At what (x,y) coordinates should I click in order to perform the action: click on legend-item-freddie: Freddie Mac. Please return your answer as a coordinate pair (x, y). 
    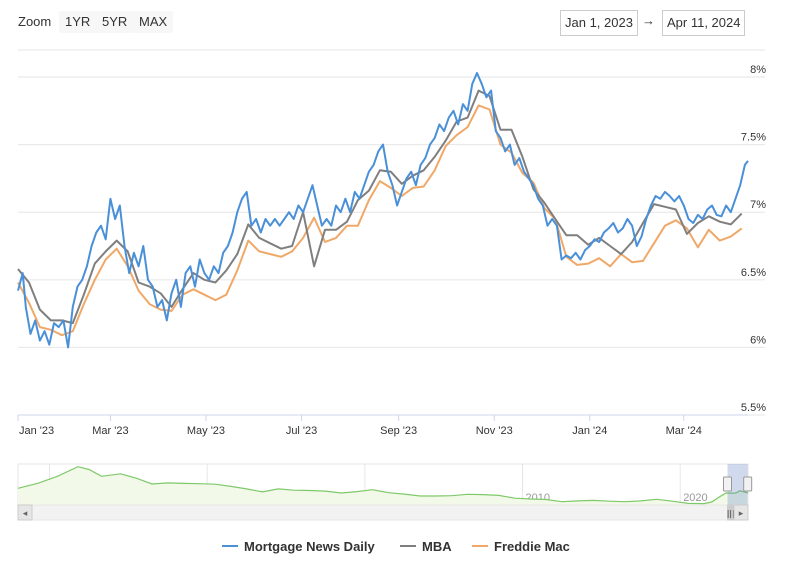
    Looking at the image, I should click on (521, 546).